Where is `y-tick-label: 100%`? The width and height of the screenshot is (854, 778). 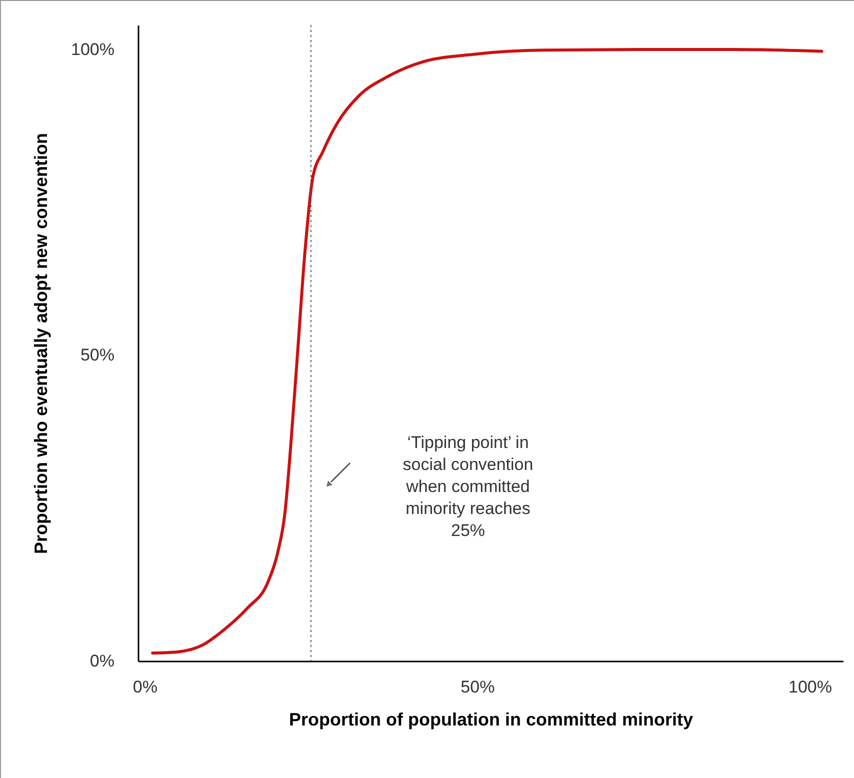
y-tick-label: 100% is located at coordinates (92, 49).